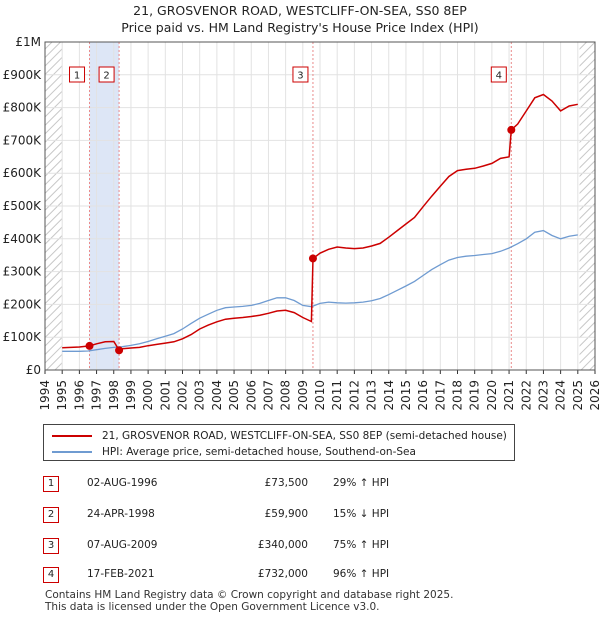 The image size is (600, 620). I want to click on transaction-hpi-change: 96% ↑ HPI, so click(361, 574).